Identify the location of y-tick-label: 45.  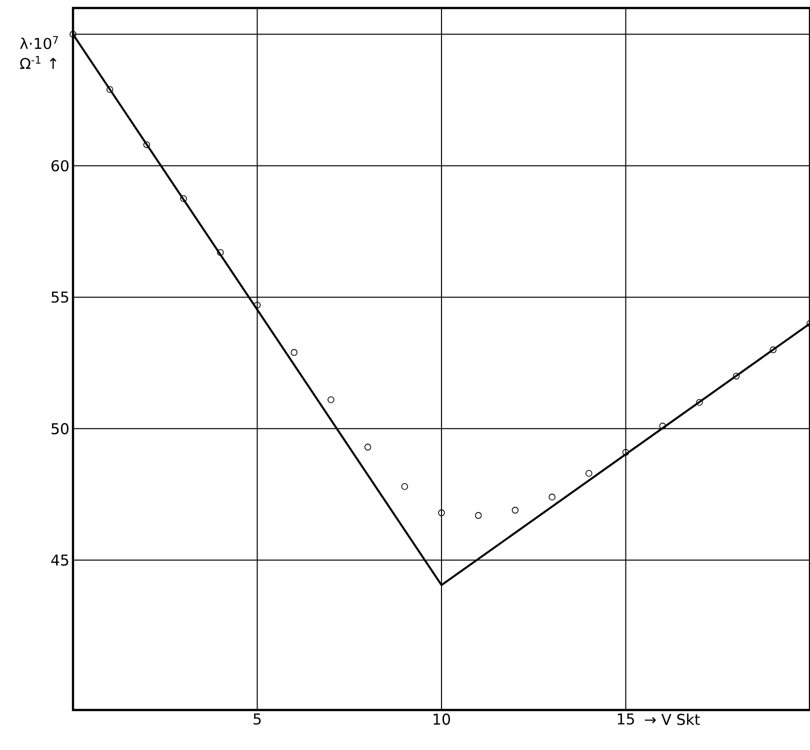
(59, 560).